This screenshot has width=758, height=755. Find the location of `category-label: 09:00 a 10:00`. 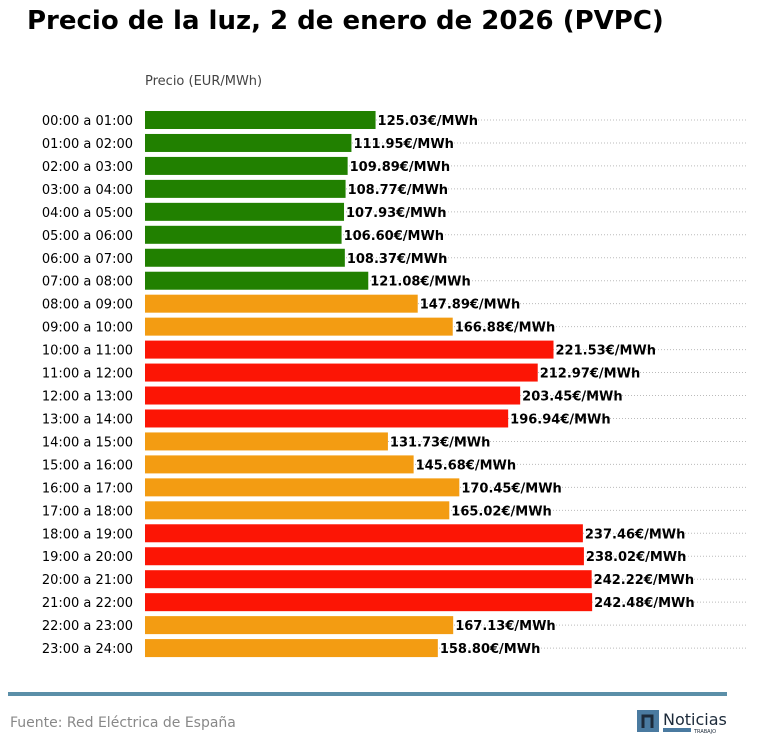

category-label: 09:00 a 10:00 is located at coordinates (87, 328).